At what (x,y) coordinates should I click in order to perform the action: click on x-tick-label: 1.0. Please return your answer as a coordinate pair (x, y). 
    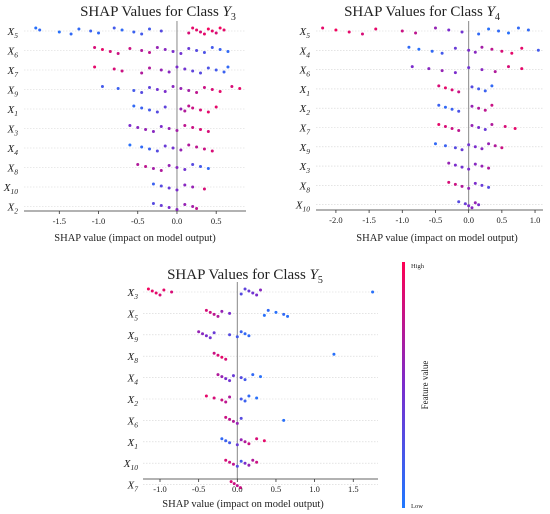
    Looking at the image, I should click on (314, 489).